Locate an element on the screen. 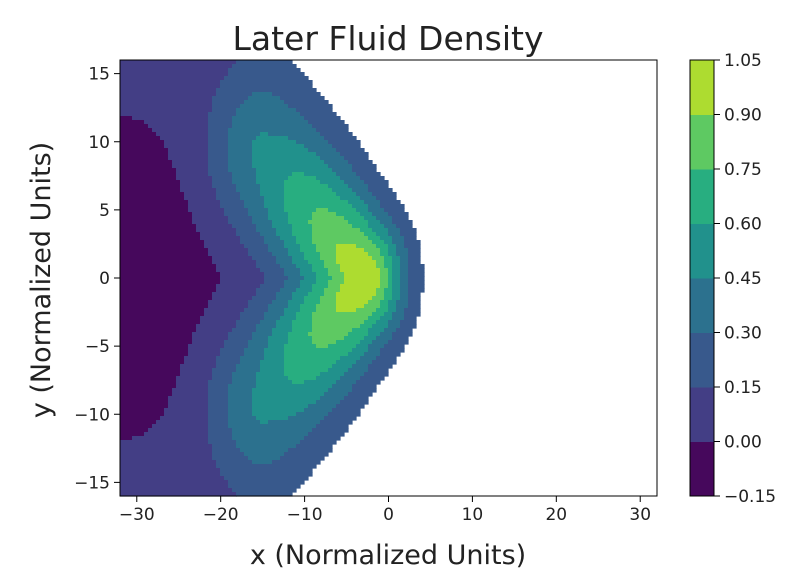  x-axis-label: x (Normalized Units) is located at coordinates (388, 555).